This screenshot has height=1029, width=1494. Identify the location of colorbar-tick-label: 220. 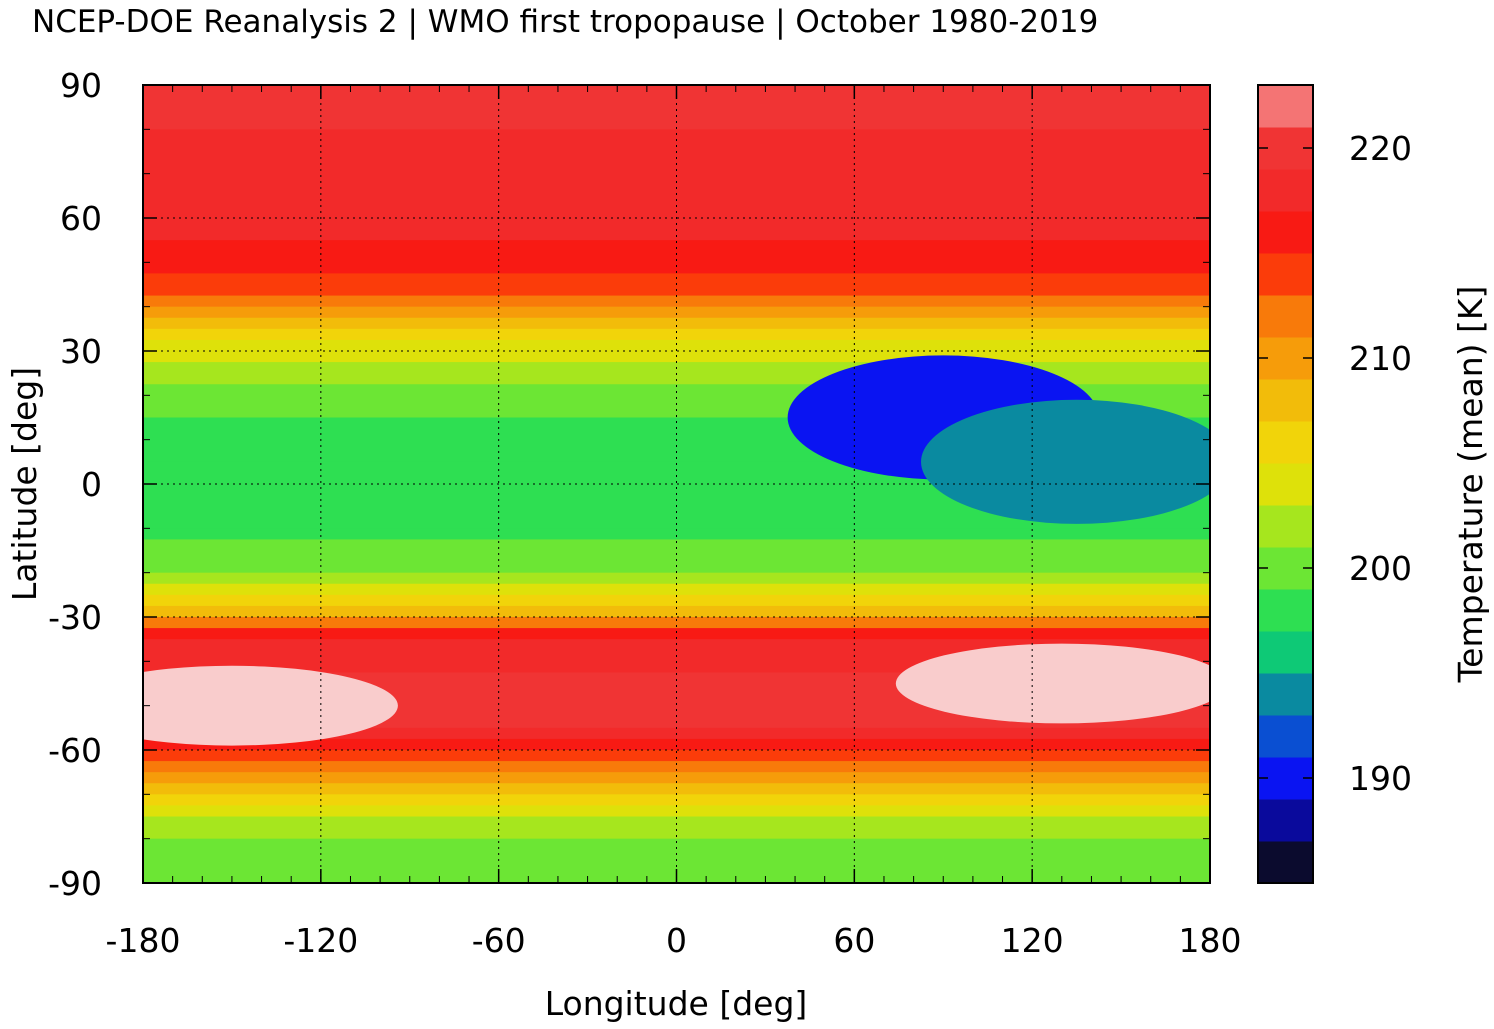
(1380, 148).